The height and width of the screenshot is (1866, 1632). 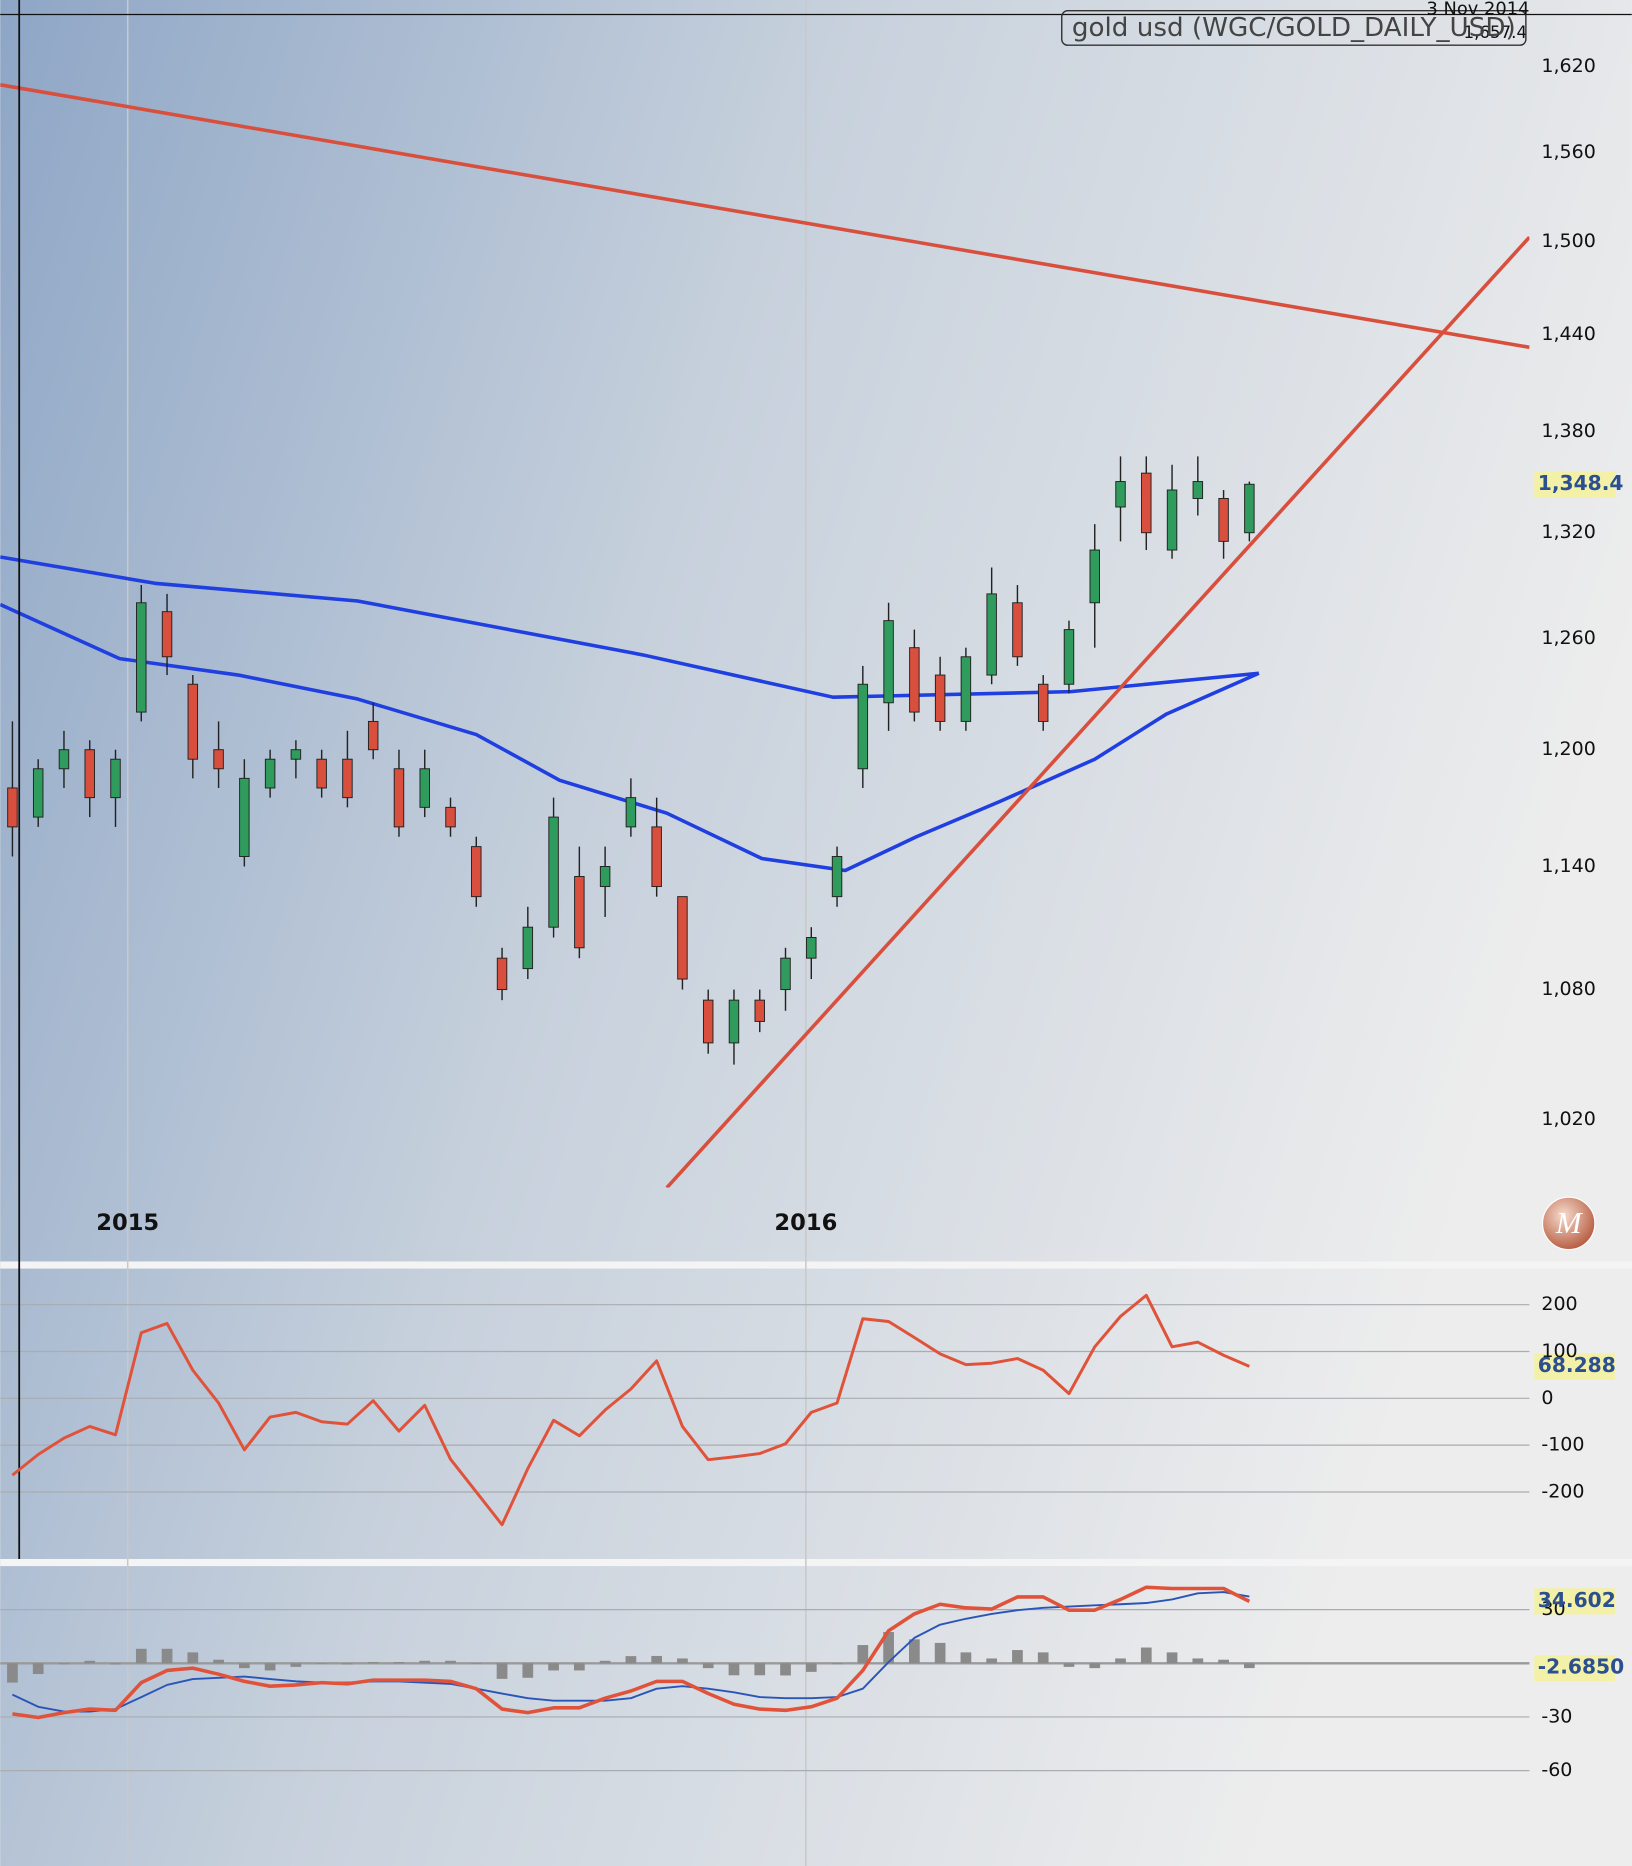 What do you see at coordinates (1547, 1398) in the screenshot?
I see `y-tick-label: 0` at bounding box center [1547, 1398].